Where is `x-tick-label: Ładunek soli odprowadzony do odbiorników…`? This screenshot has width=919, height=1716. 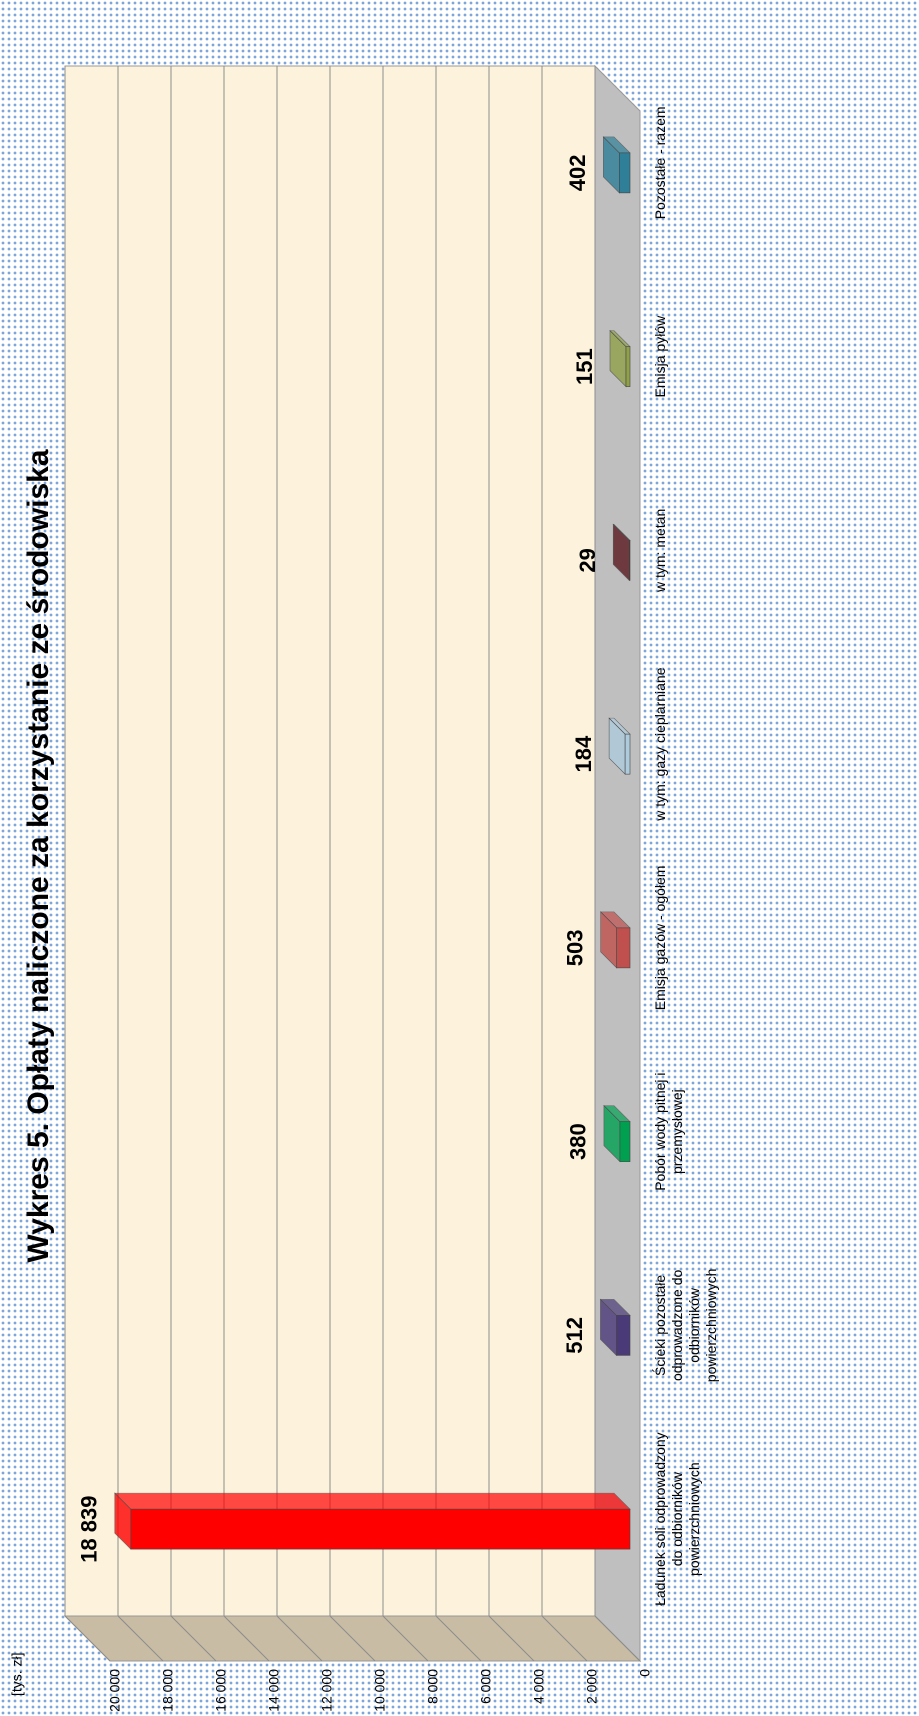 x-tick-label: Ładunek soli odprowadzony do odbiorników… is located at coordinates (677, 1519).